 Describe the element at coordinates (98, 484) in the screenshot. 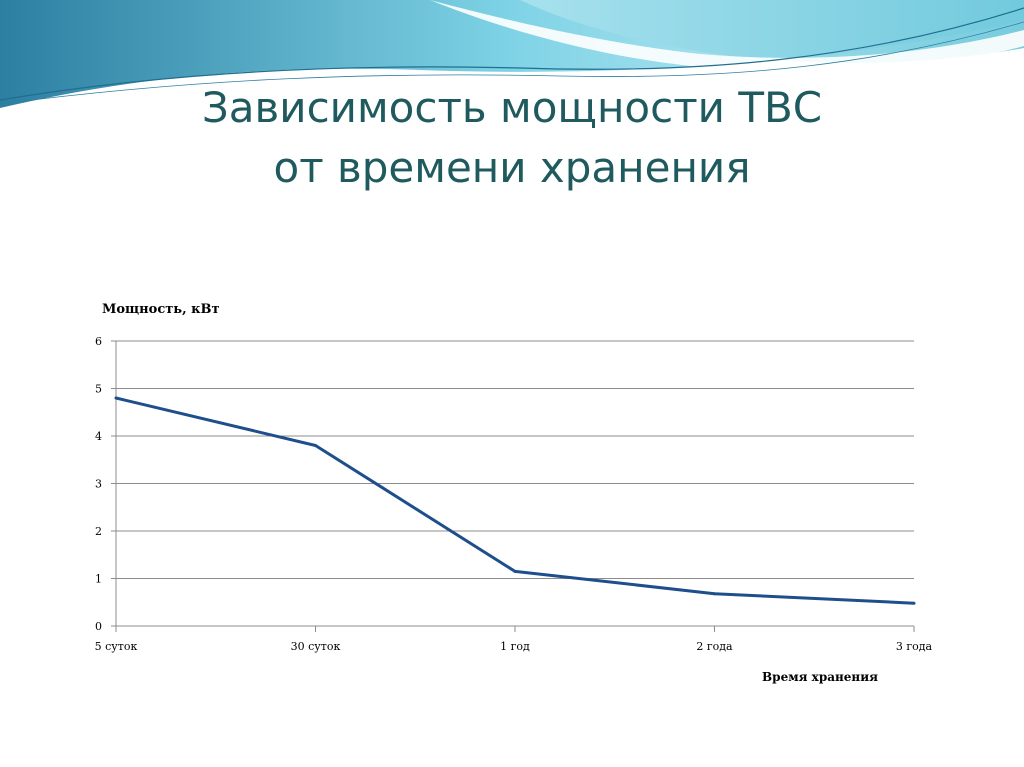

I see `y-tick-label: 3` at that location.